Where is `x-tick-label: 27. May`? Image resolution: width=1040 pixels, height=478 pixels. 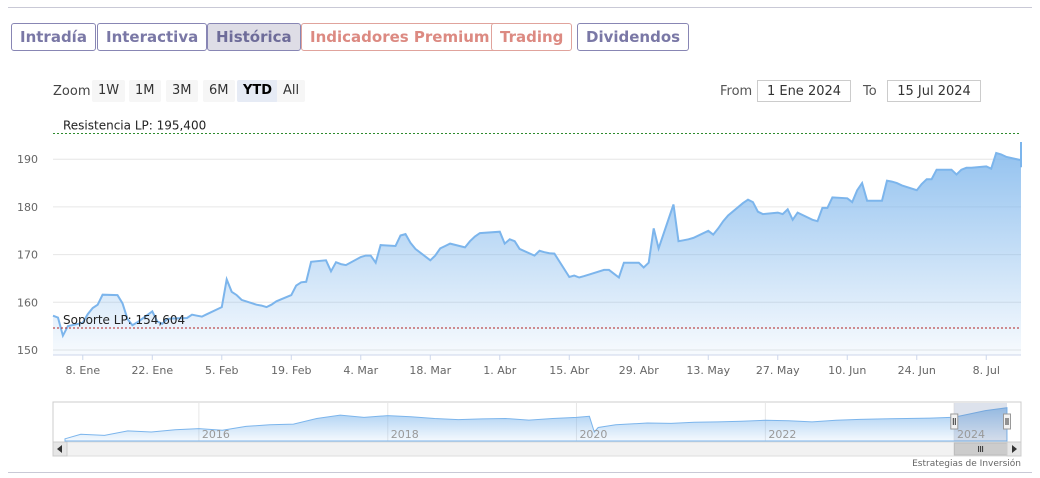
x-tick-label: 27. May is located at coordinates (778, 370).